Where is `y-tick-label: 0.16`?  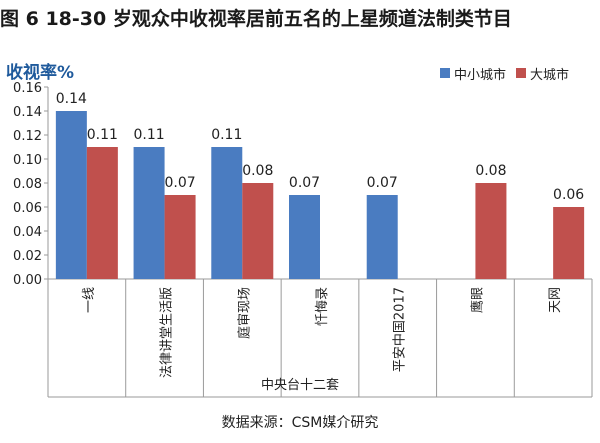
y-tick-label: 0.16 is located at coordinates (27, 88).